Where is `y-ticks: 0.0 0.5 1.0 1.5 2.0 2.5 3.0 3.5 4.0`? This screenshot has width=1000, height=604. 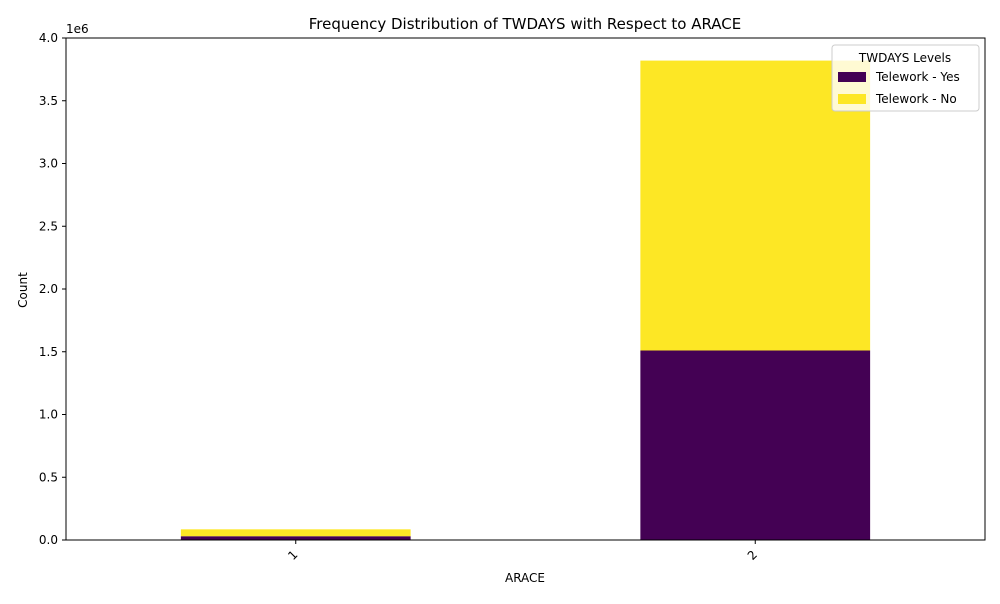
y-ticks: 0.0 0.5 1.0 1.5 2.0 2.5 3.0 3.5 4.0 is located at coordinates (52, 289).